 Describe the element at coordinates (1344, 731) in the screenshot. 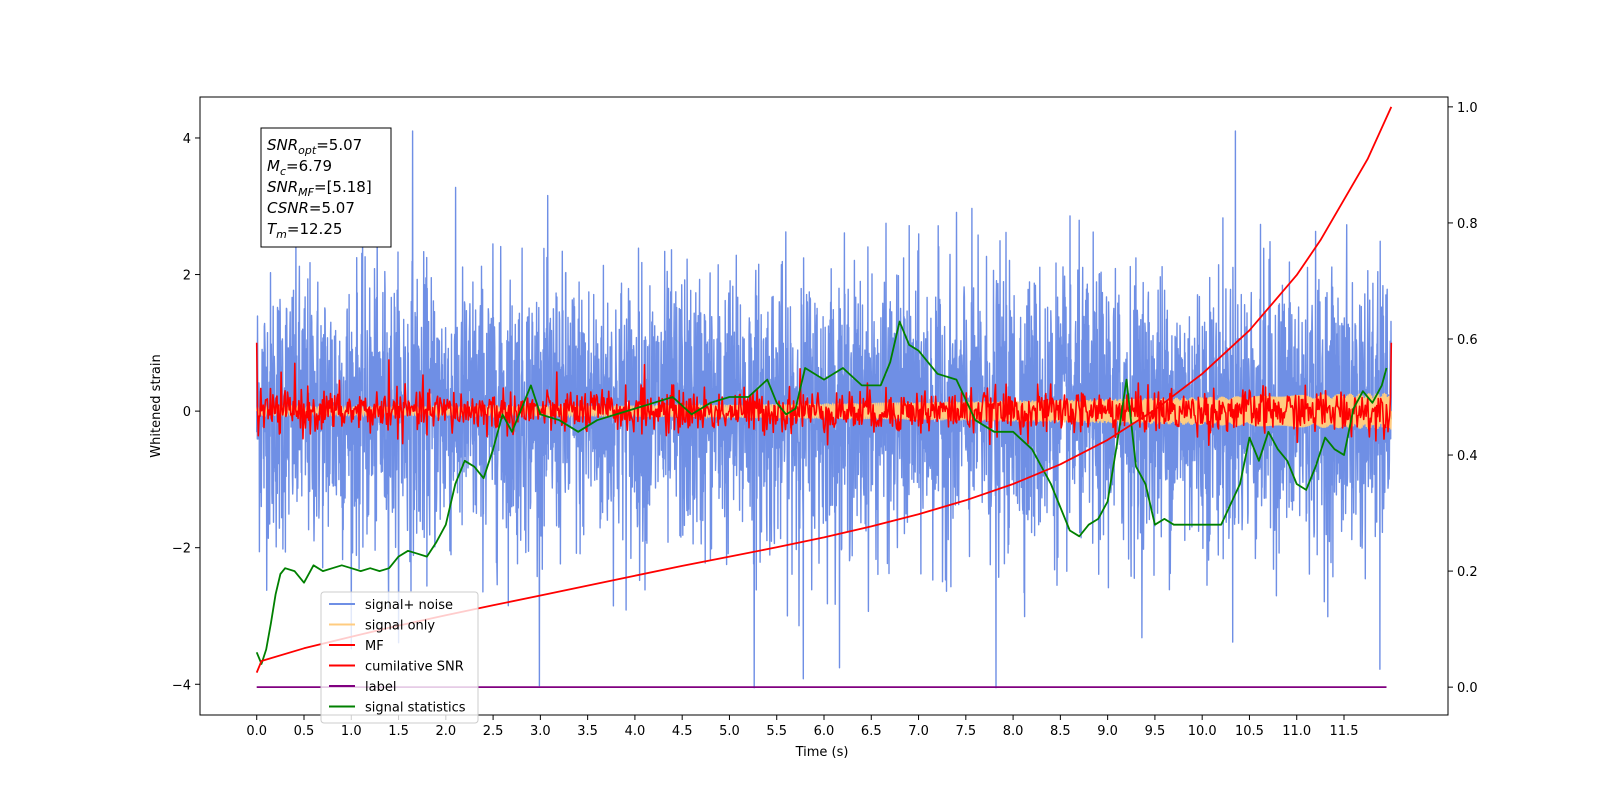

I see `x-tick-label: 11.5` at that location.